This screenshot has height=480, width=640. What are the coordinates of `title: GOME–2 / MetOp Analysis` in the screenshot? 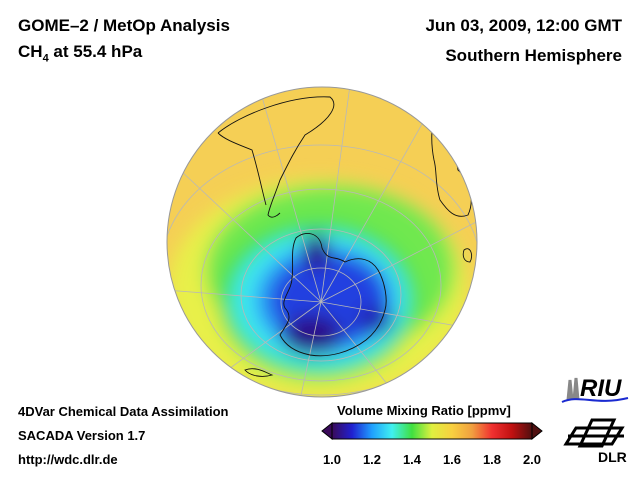 It's located at (124, 25).